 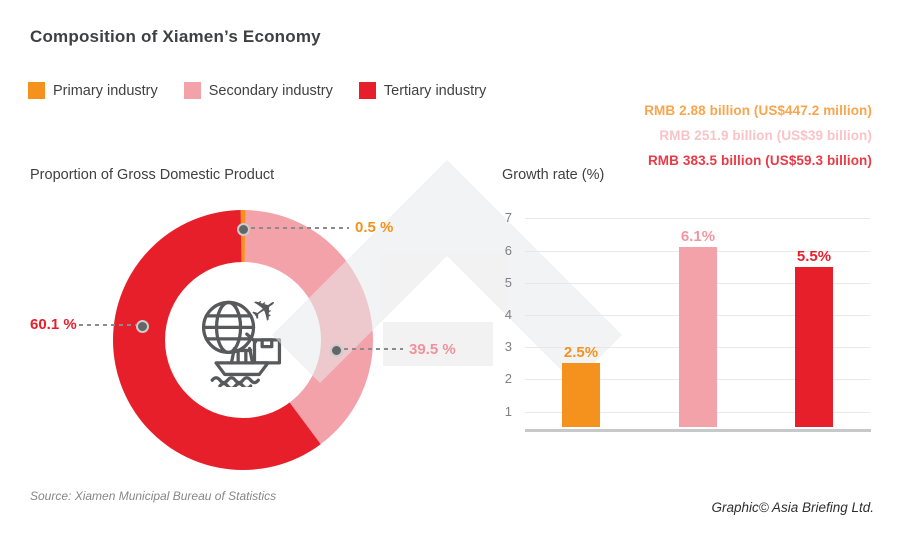 What do you see at coordinates (508, 346) in the screenshot?
I see `y-axis-tick-label: 3` at bounding box center [508, 346].